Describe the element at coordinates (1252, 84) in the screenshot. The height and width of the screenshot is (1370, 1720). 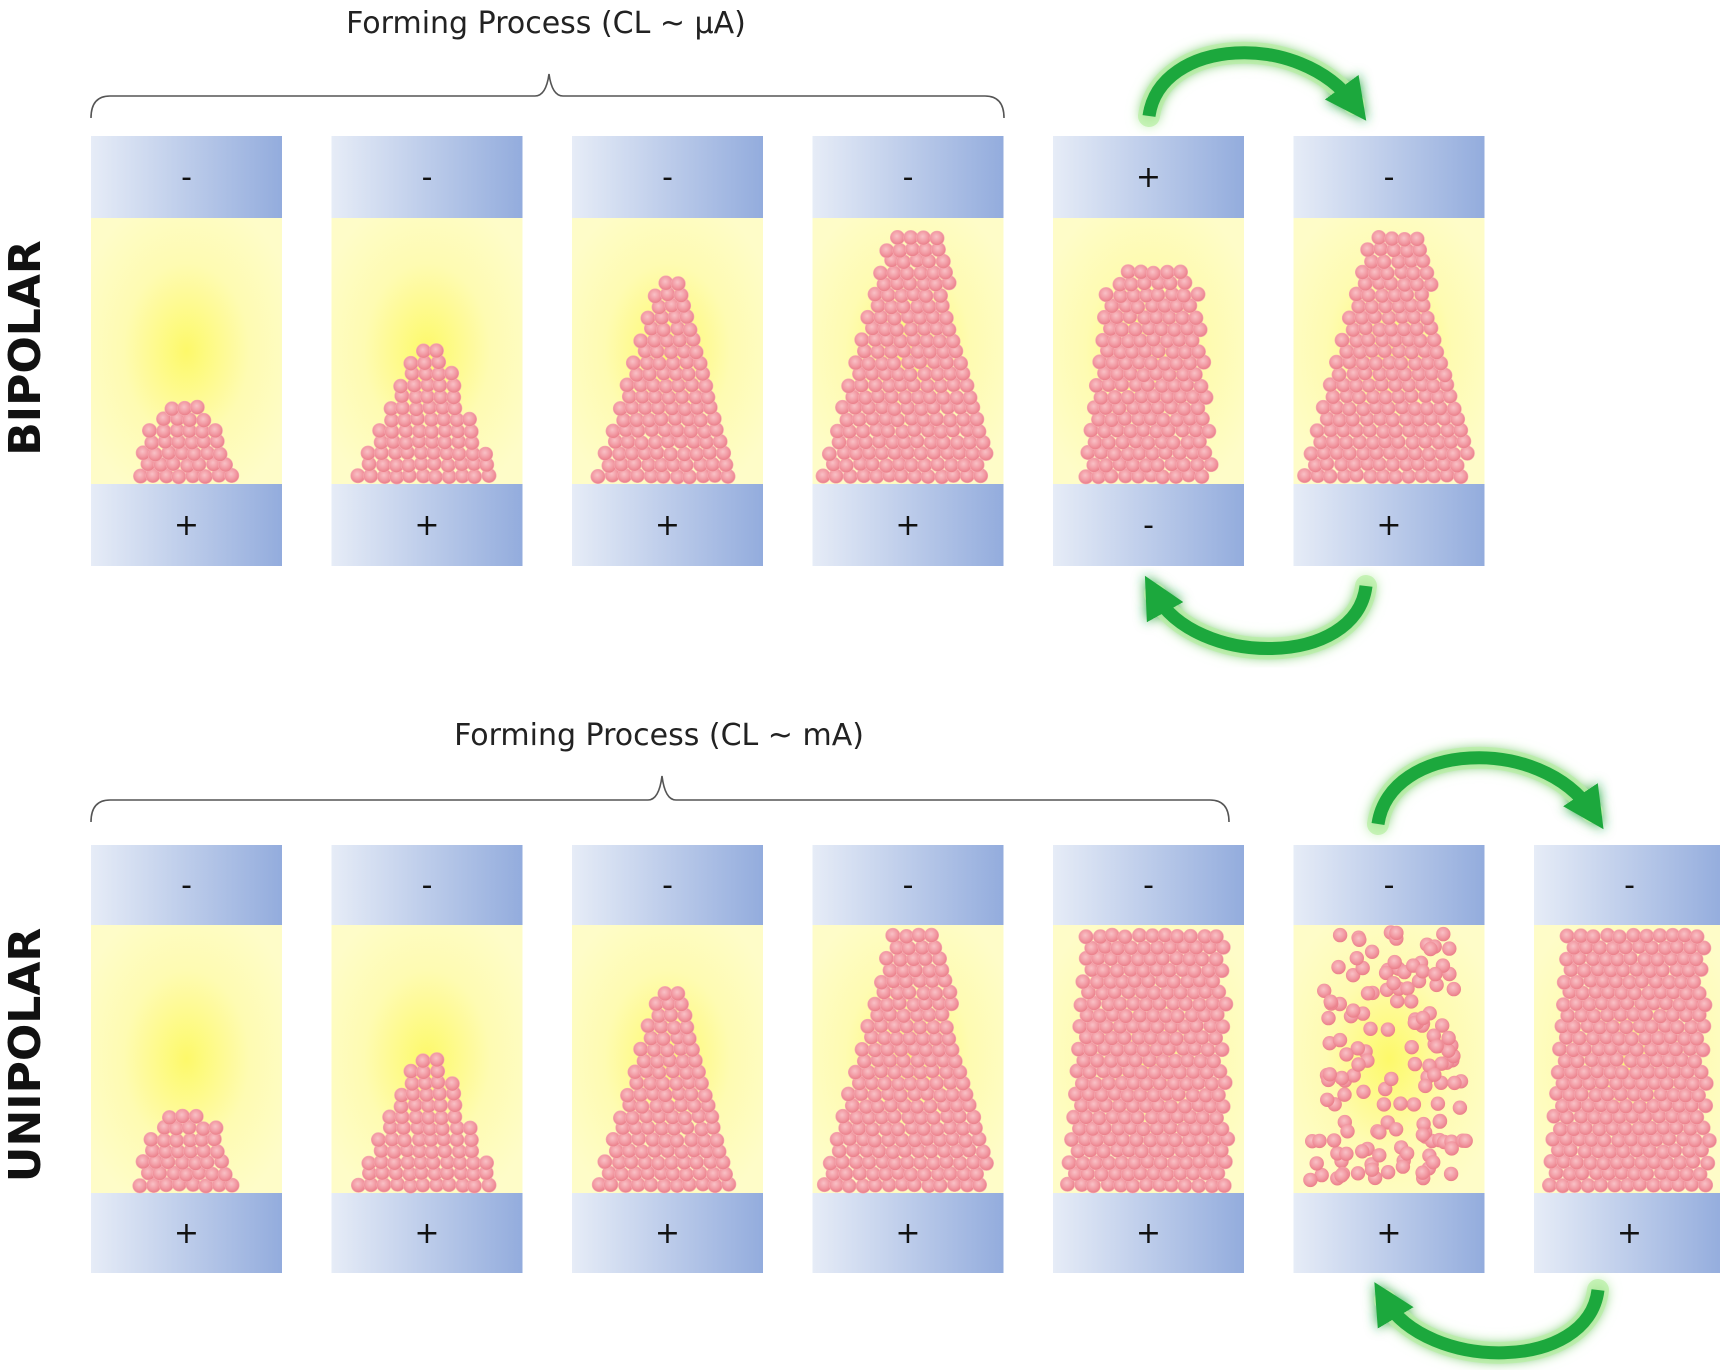
I see `cycle-arrow-top-bipolar` at that location.